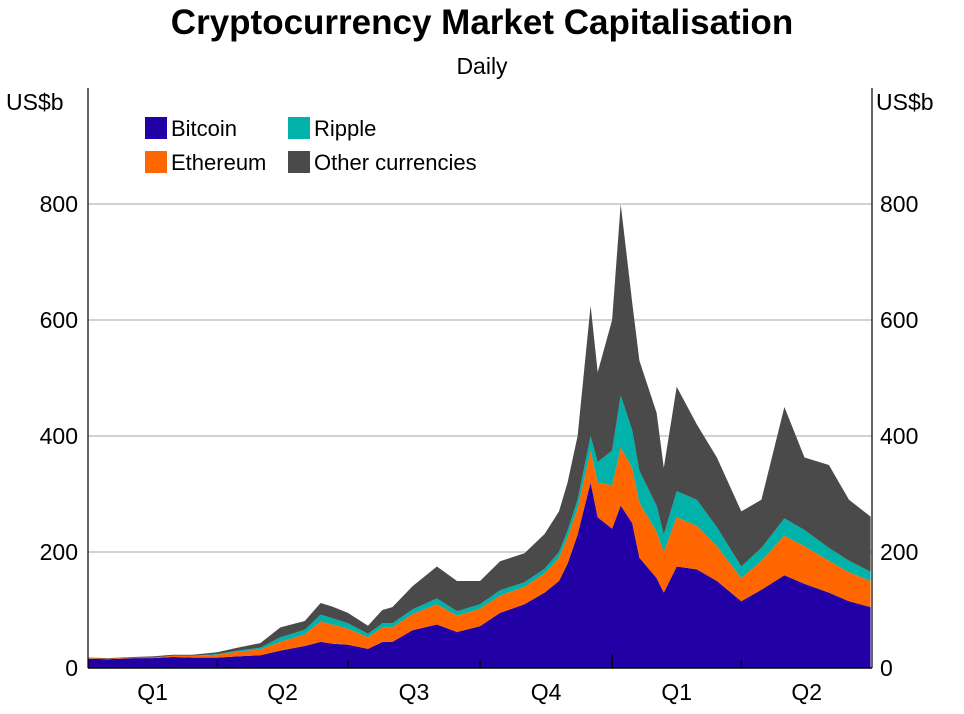  Describe the element at coordinates (345, 128) in the screenshot. I see `legend-label-ripple: Ripple` at that location.